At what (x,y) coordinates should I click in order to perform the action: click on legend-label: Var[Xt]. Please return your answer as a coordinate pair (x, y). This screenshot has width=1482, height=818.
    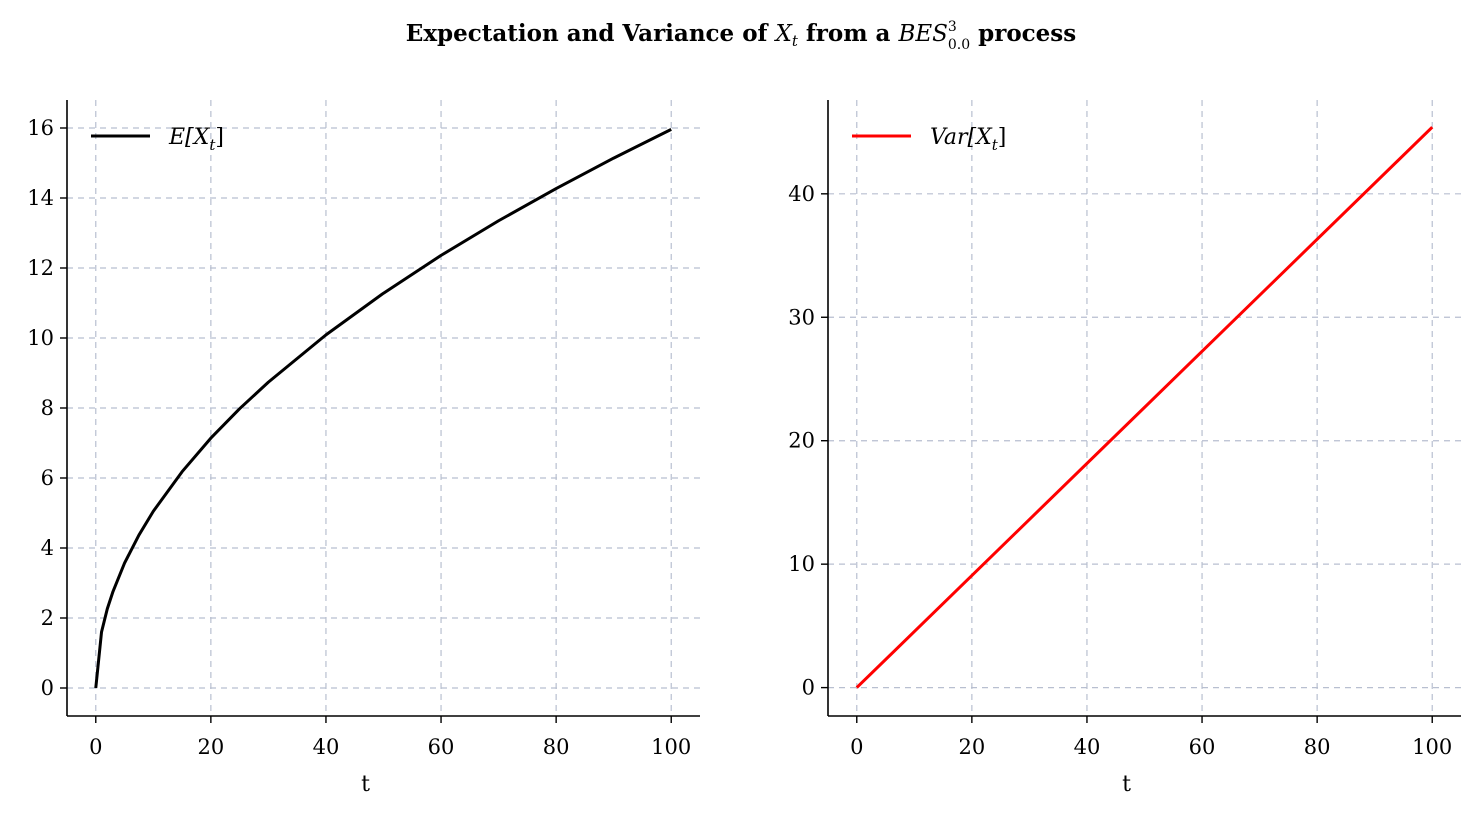
    Looking at the image, I should click on (968, 139).